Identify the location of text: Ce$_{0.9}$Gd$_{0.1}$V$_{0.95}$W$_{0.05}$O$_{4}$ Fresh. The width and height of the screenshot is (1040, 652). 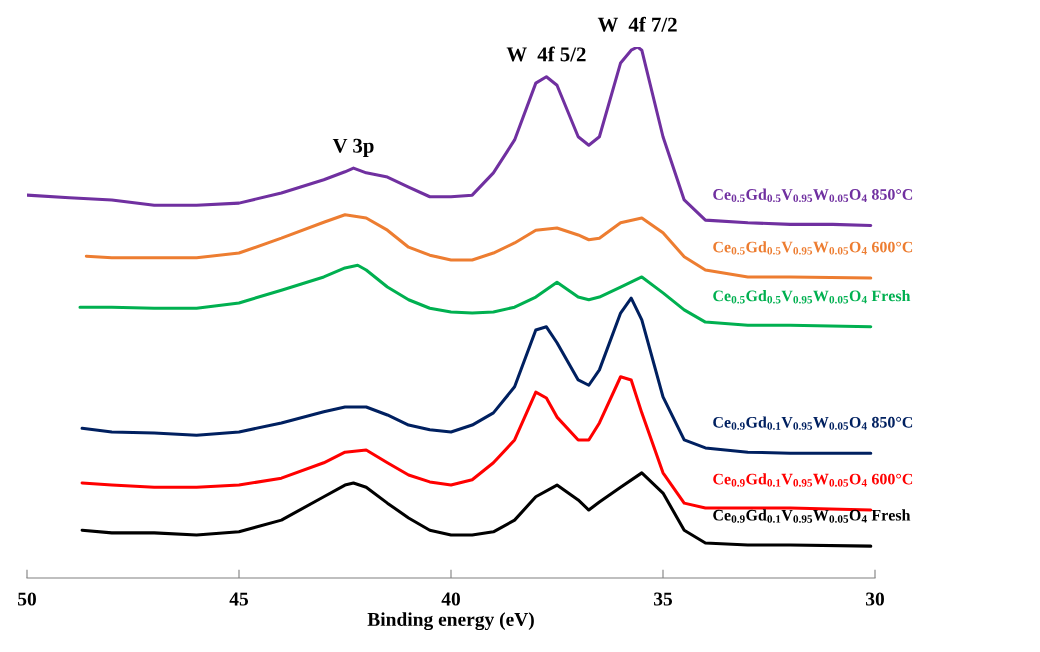
(812, 516).